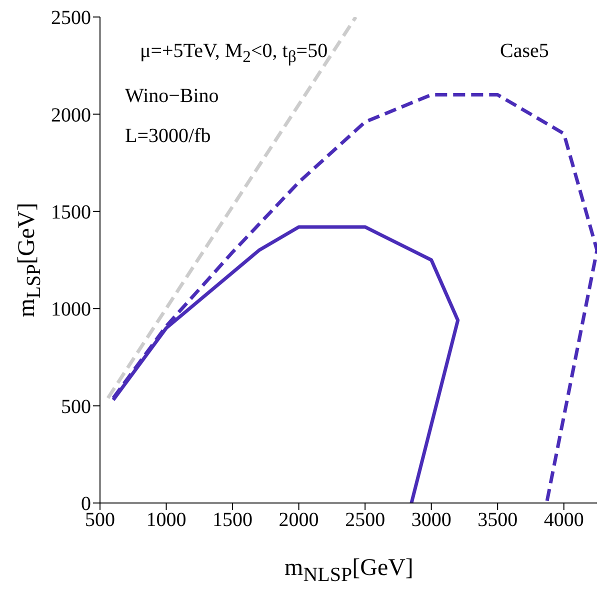 The image size is (598, 606). Describe the element at coordinates (298, 520) in the screenshot. I see `x-tick-label: 2000` at that location.